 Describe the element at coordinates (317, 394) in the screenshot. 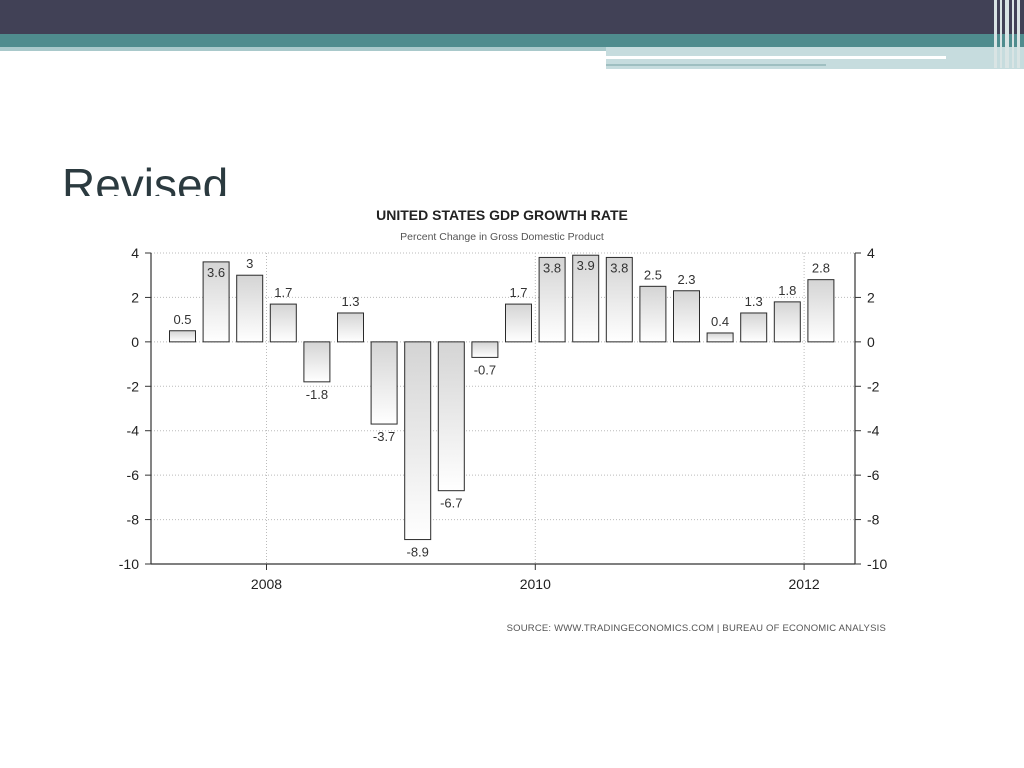

I see `bar-value-label: -1.8` at that location.